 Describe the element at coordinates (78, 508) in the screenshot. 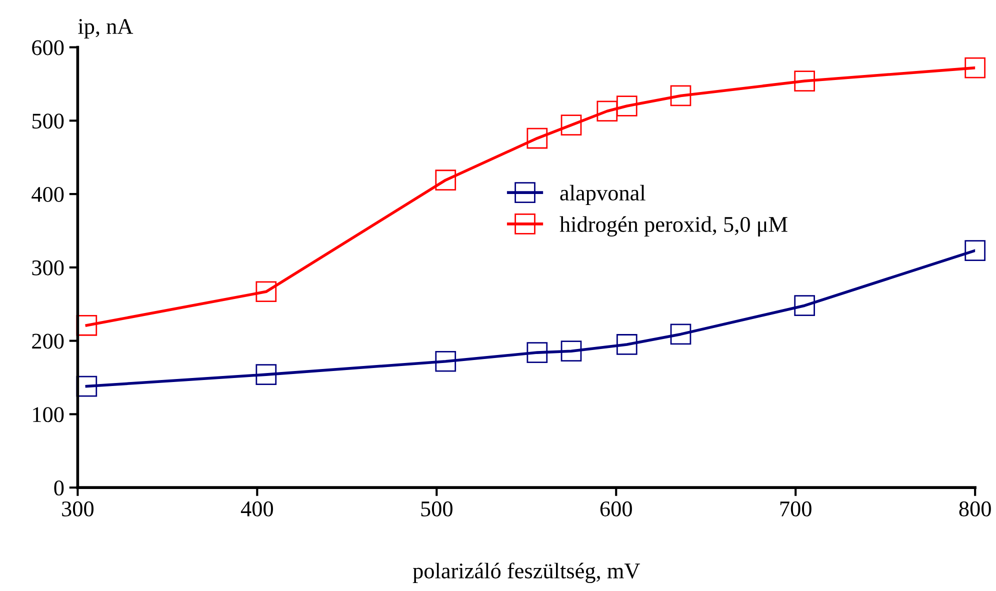

I see `x-tick-label: 300` at that location.